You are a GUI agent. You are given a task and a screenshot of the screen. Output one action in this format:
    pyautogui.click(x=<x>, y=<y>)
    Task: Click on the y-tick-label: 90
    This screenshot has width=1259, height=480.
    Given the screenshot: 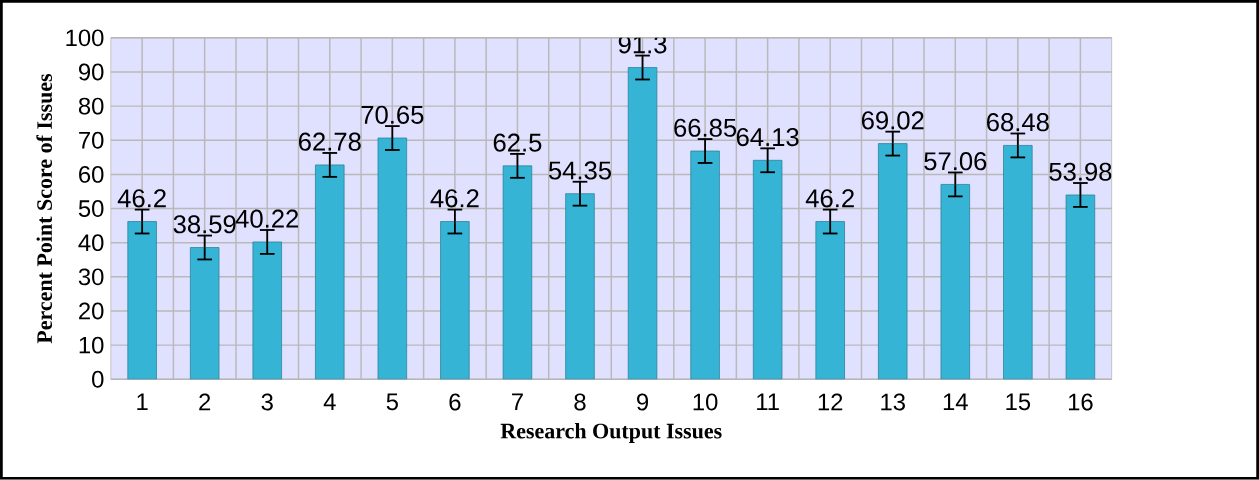 What is the action you would take?
    pyautogui.click(x=91, y=72)
    